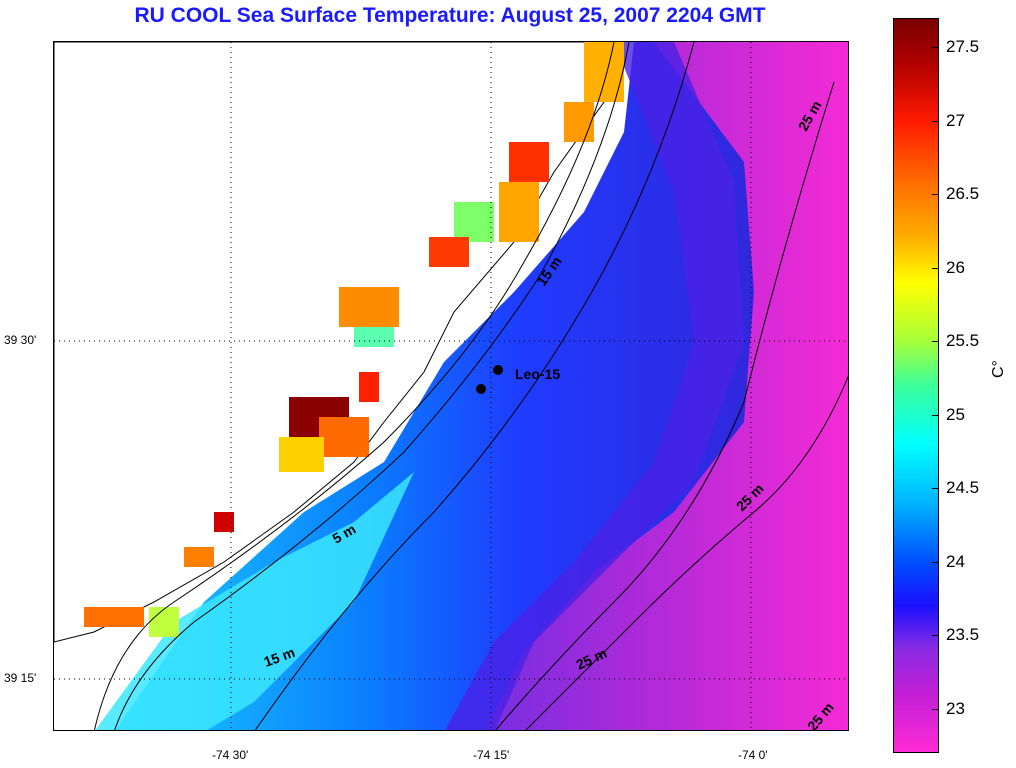  What do you see at coordinates (963, 194) in the screenshot?
I see `colorbar-tick-label: 26.5` at bounding box center [963, 194].